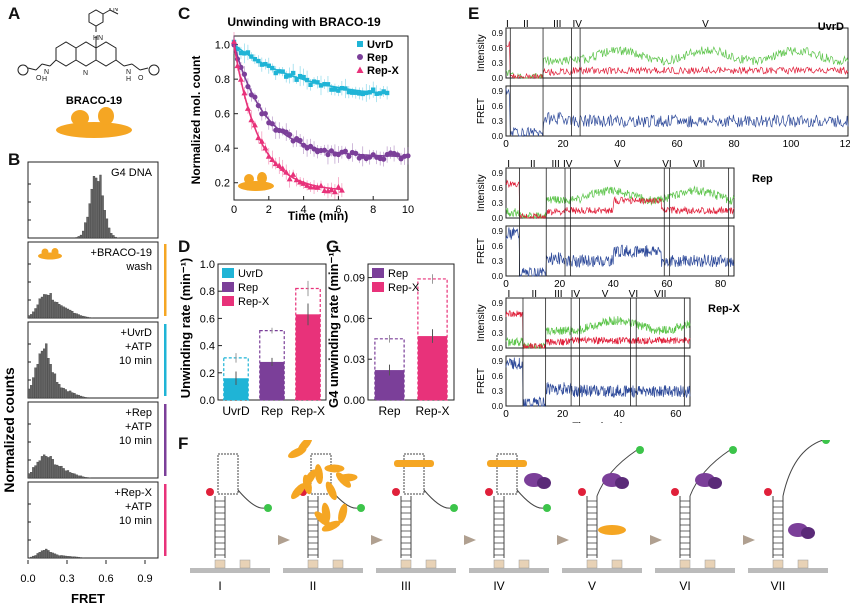  I want to click on surface, so click(509, 570).